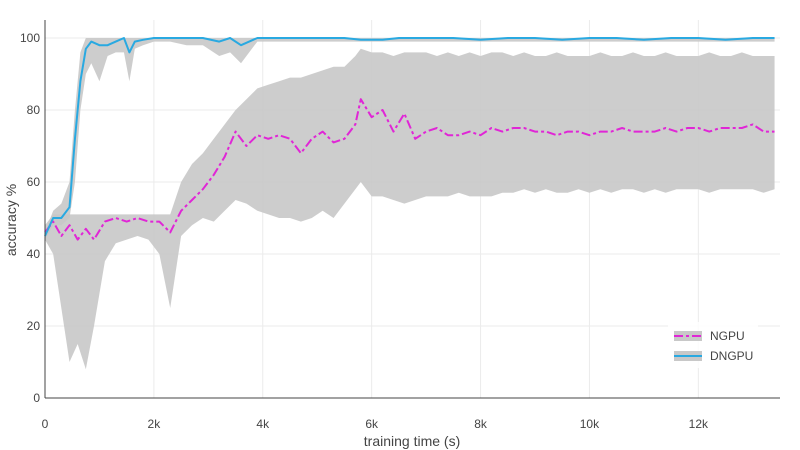  I want to click on legend-item-dngpu: DNGPU, so click(713, 356).